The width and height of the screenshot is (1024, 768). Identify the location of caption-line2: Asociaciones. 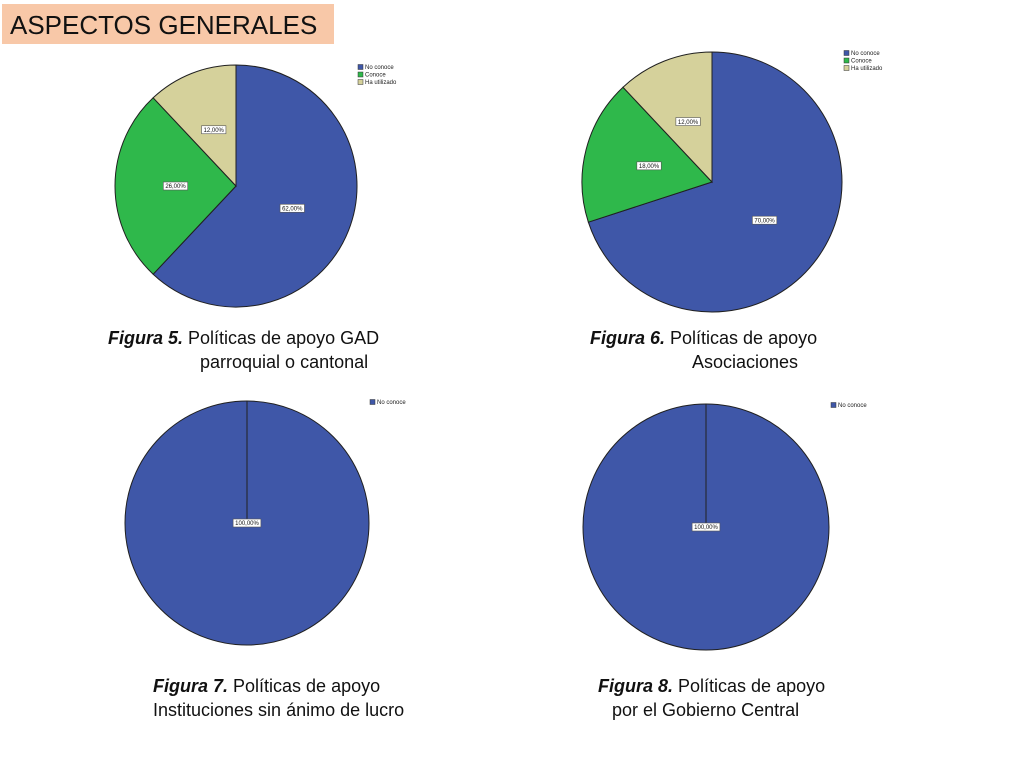
(745, 362).